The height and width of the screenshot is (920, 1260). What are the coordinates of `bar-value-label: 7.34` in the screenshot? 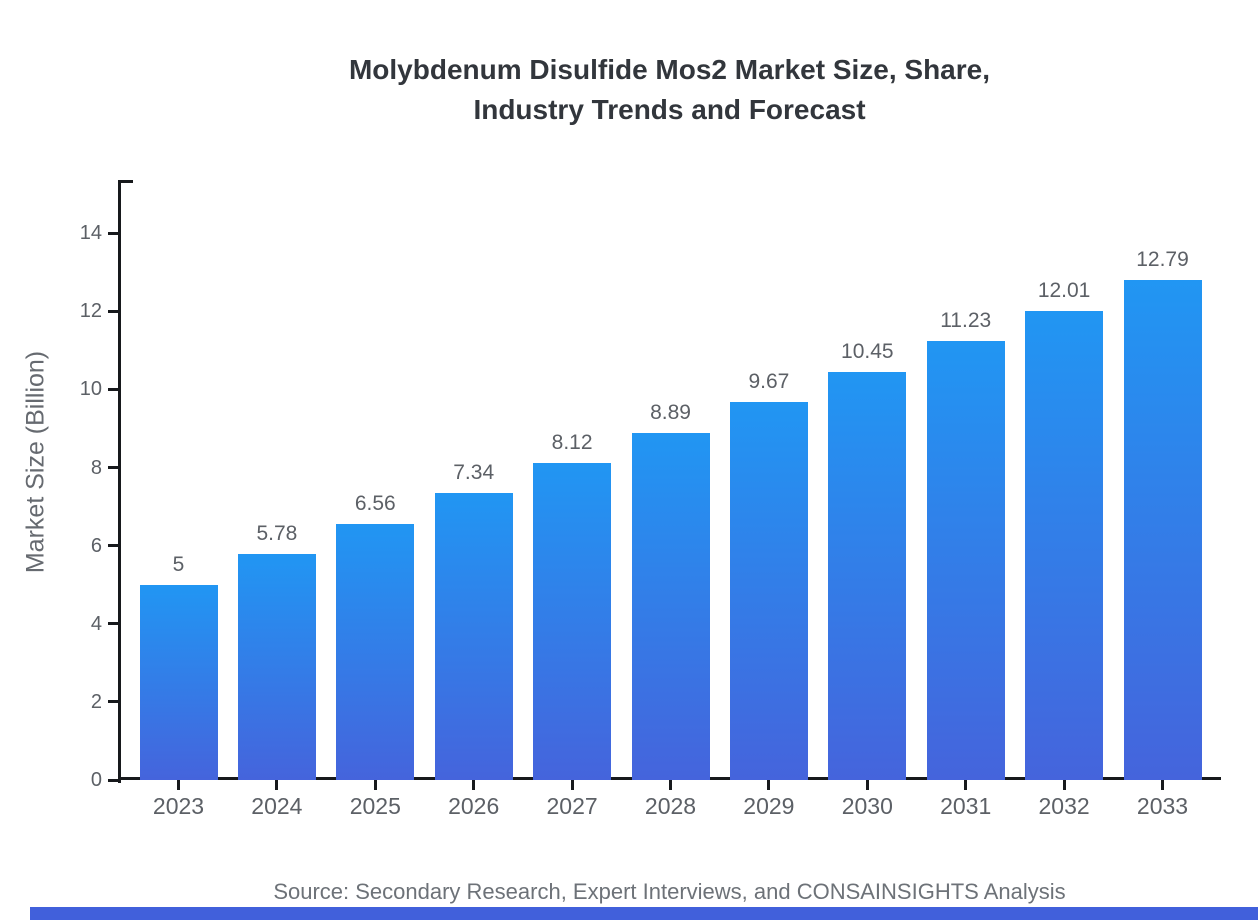 It's located at (474, 473).